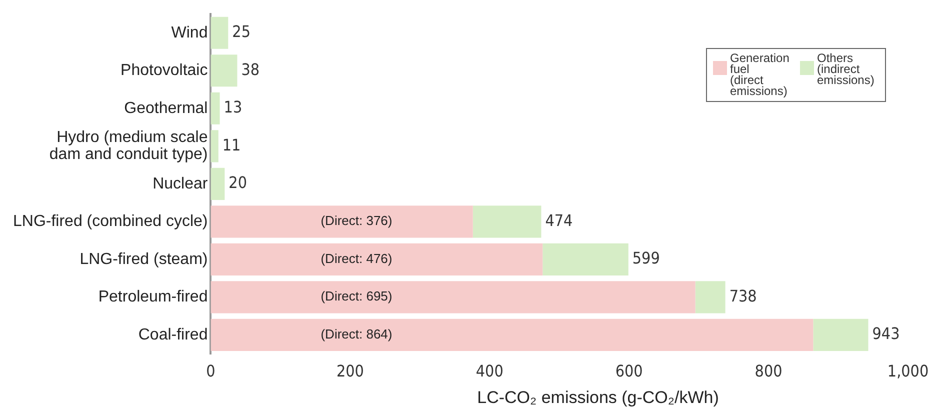  I want to click on y-tick-label: Petroleum-fired, so click(153, 297).